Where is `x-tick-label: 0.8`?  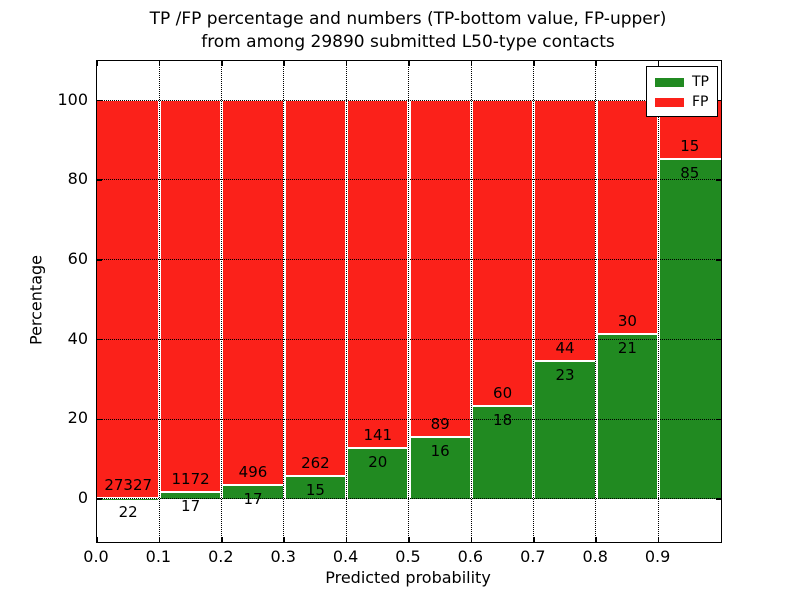 x-tick-label: 0.8 is located at coordinates (595, 556).